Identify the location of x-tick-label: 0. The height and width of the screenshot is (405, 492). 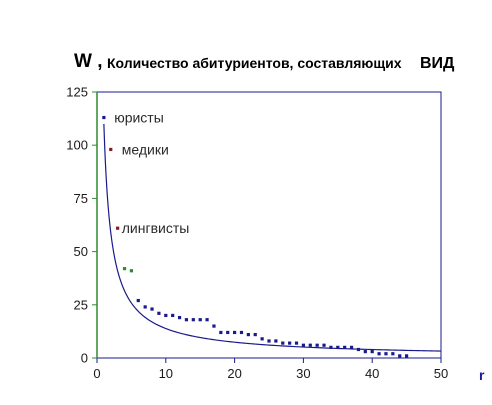
(96, 373).